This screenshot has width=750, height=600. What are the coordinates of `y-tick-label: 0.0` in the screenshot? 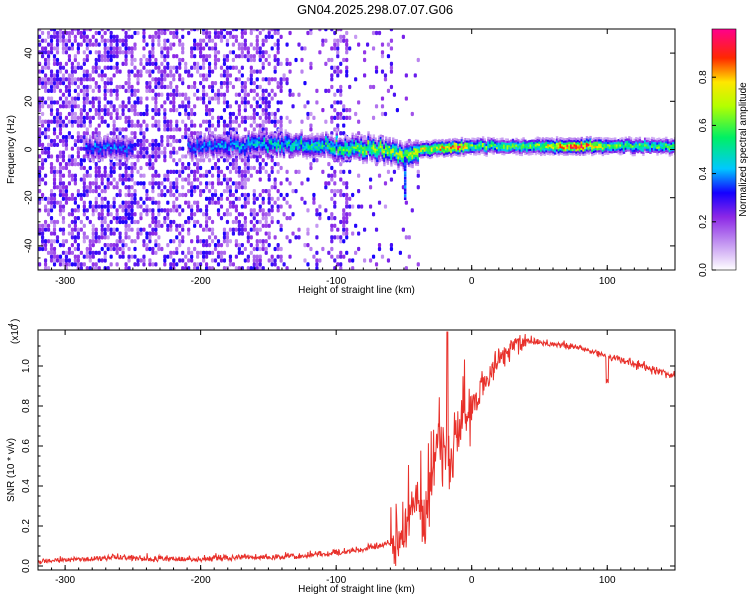 It's located at (26, 566).